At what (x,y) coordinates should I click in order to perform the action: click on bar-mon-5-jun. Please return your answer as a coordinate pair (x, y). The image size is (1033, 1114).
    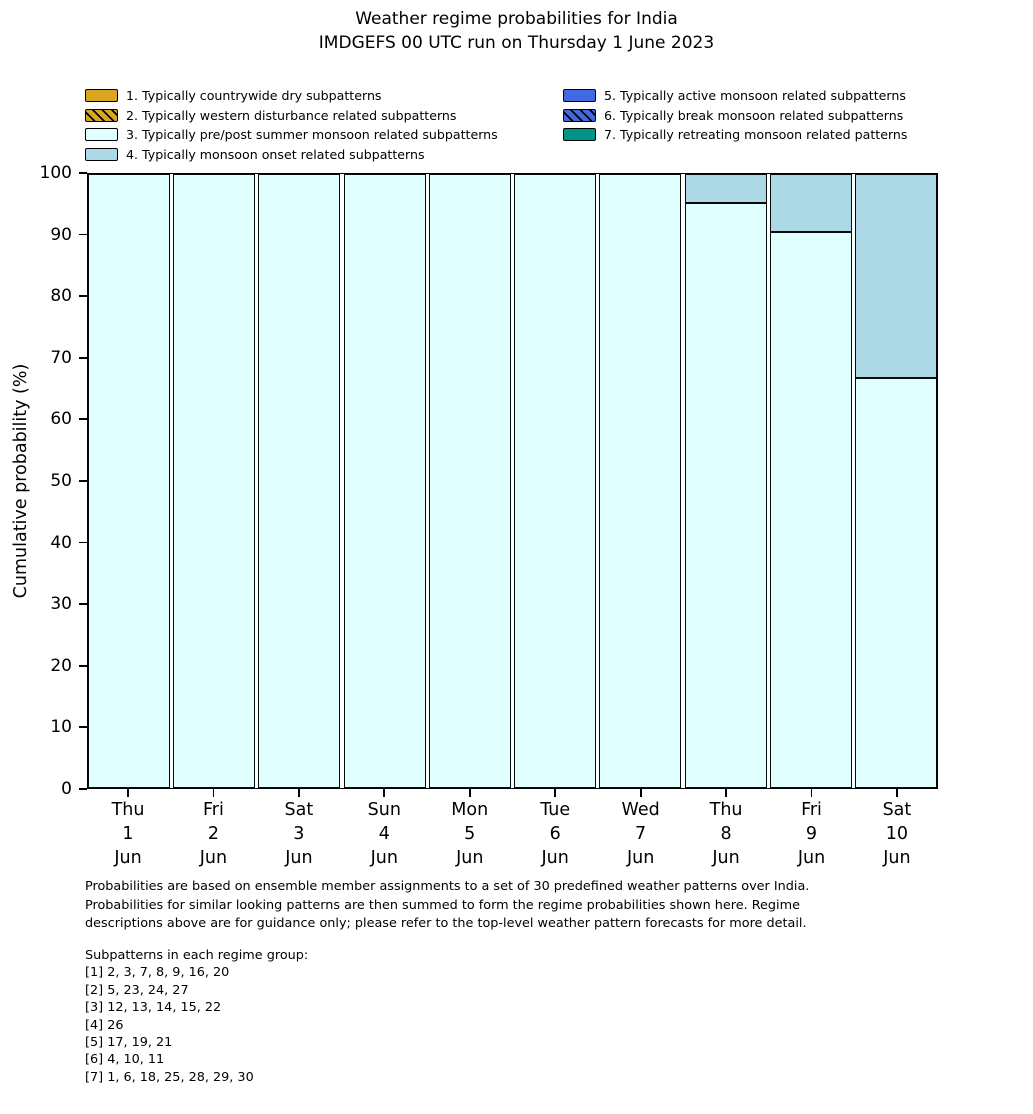
    Looking at the image, I should click on (469, 481).